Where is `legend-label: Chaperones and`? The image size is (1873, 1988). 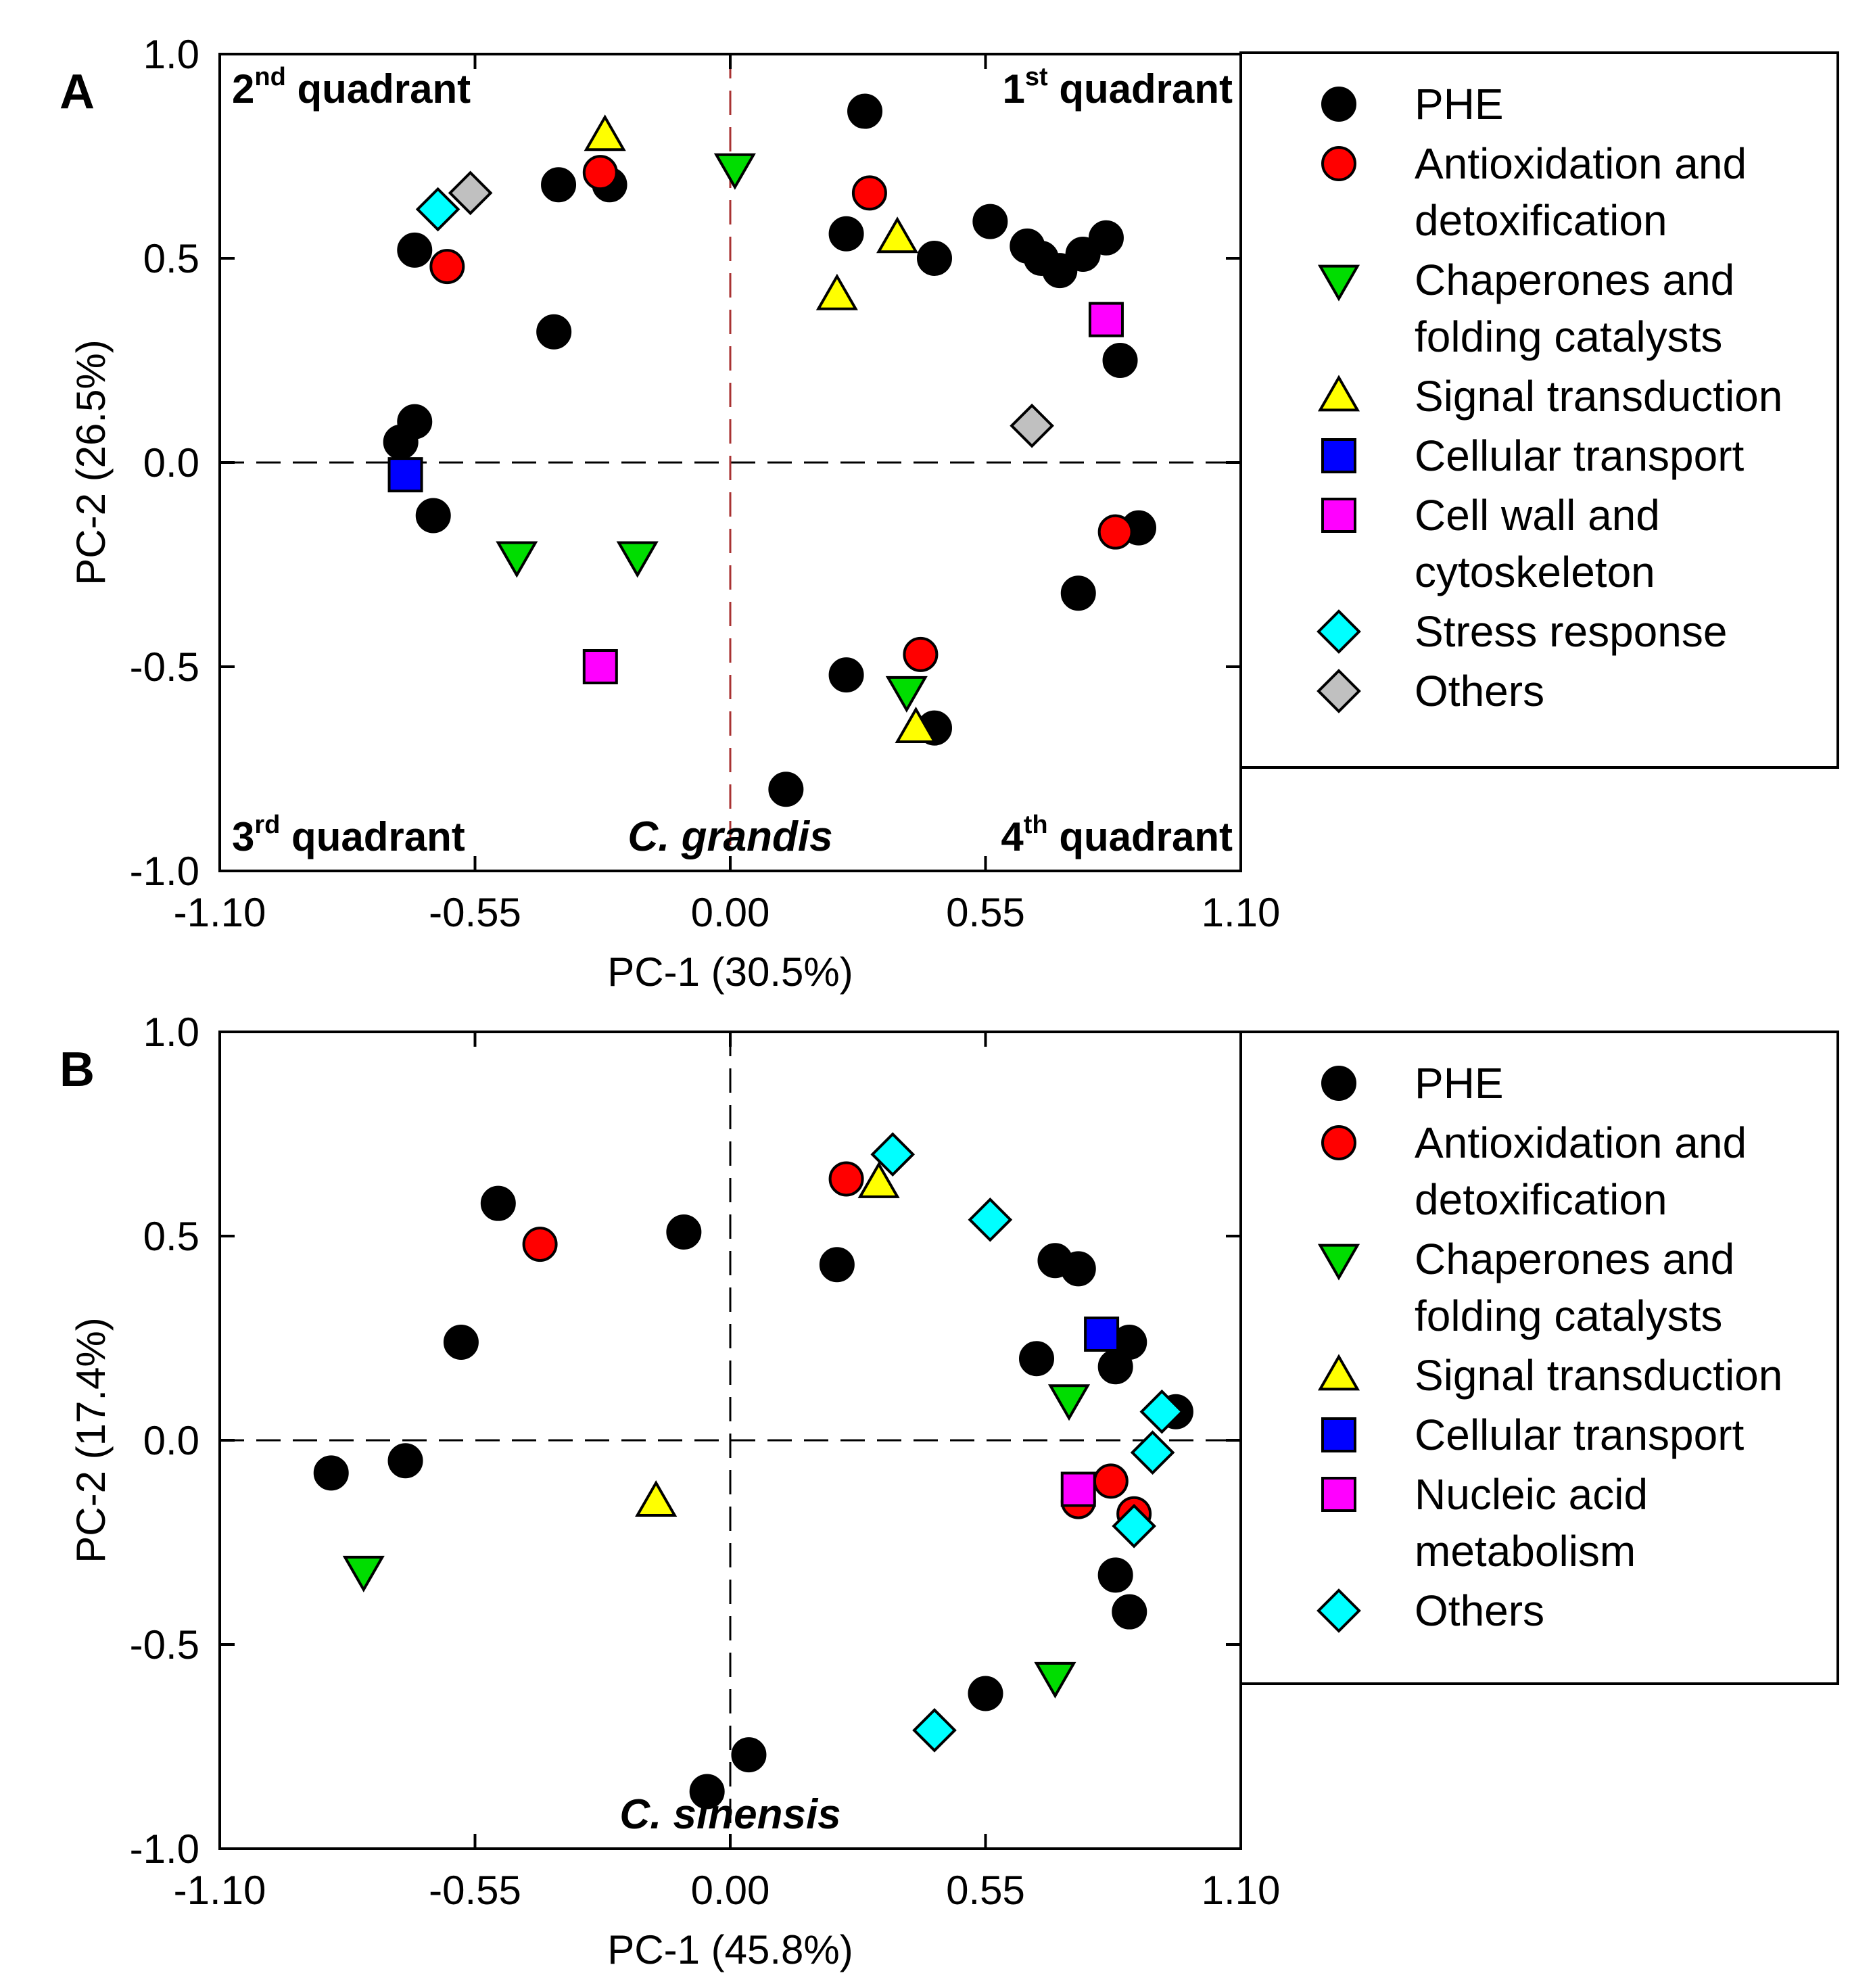
legend-label: Chaperones and is located at coordinates (1574, 280).